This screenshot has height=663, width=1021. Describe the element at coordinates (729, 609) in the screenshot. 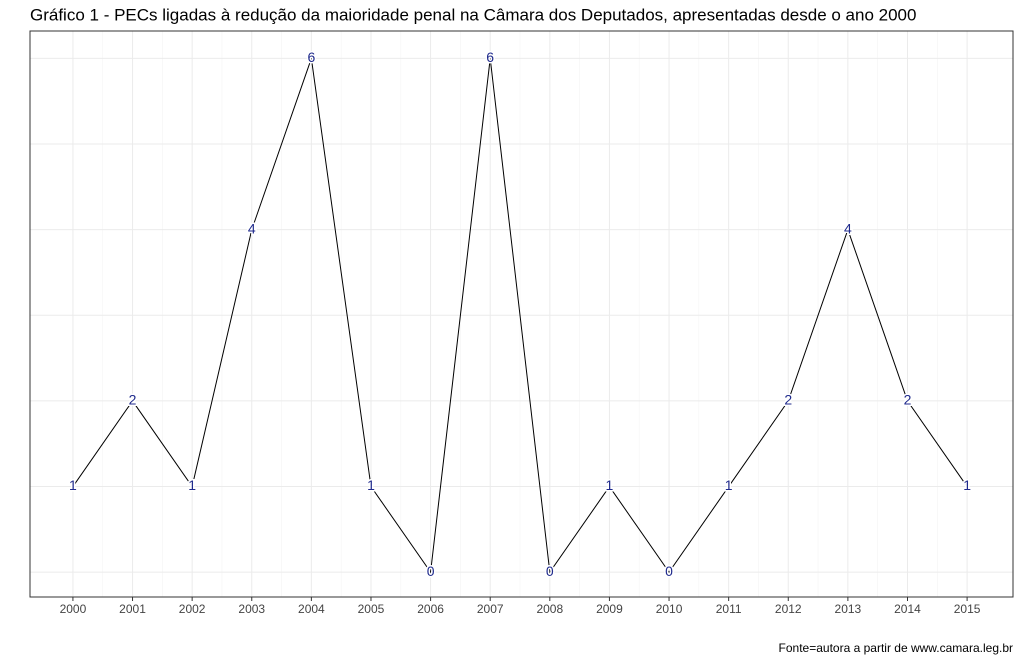

I see `x-tick-label: 2011` at that location.